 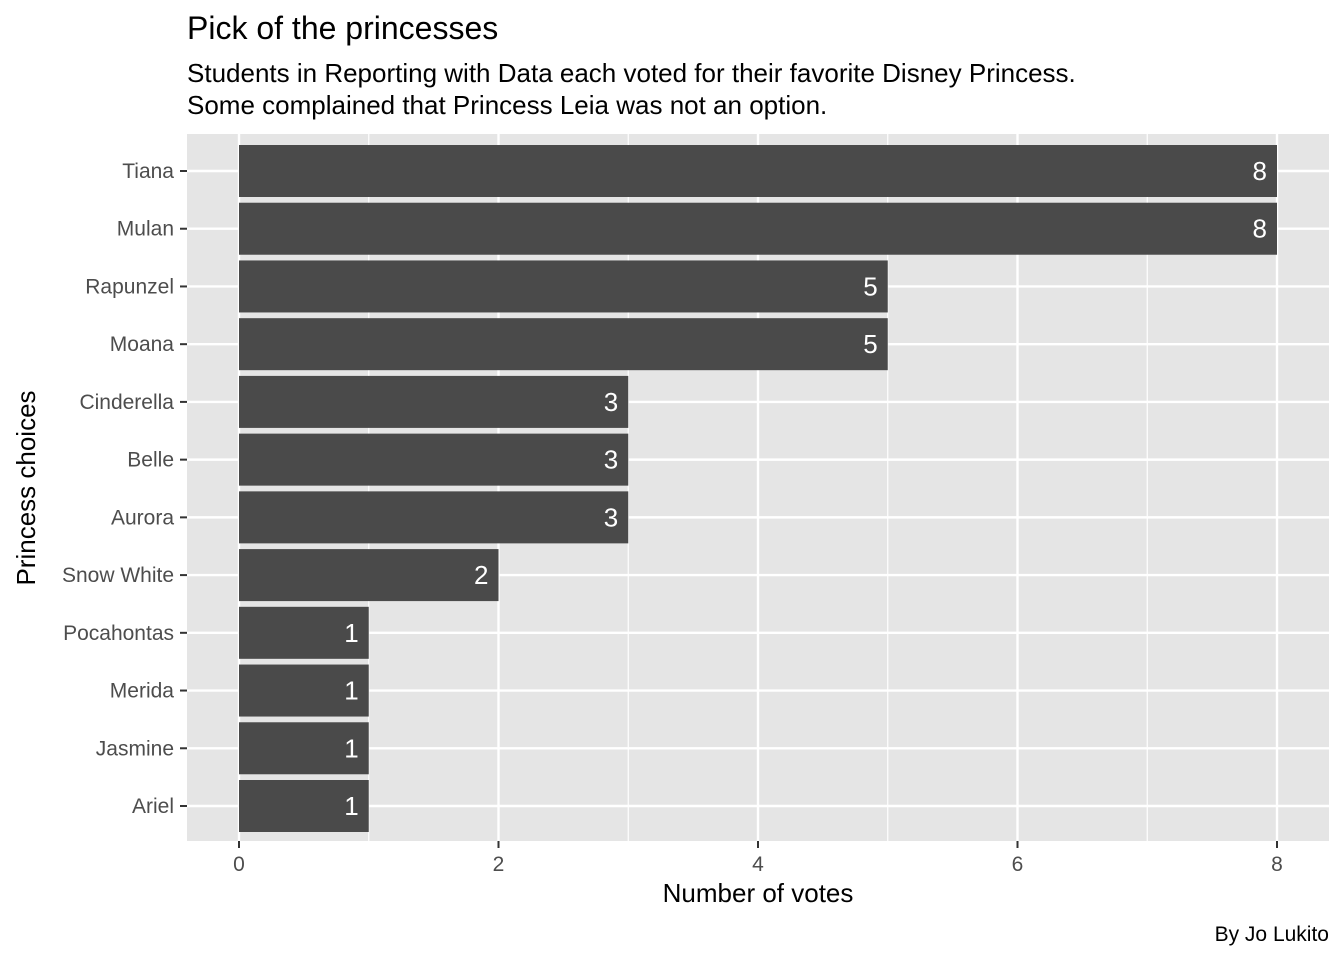 I want to click on y-tick-label: Moana, so click(x=142, y=344).